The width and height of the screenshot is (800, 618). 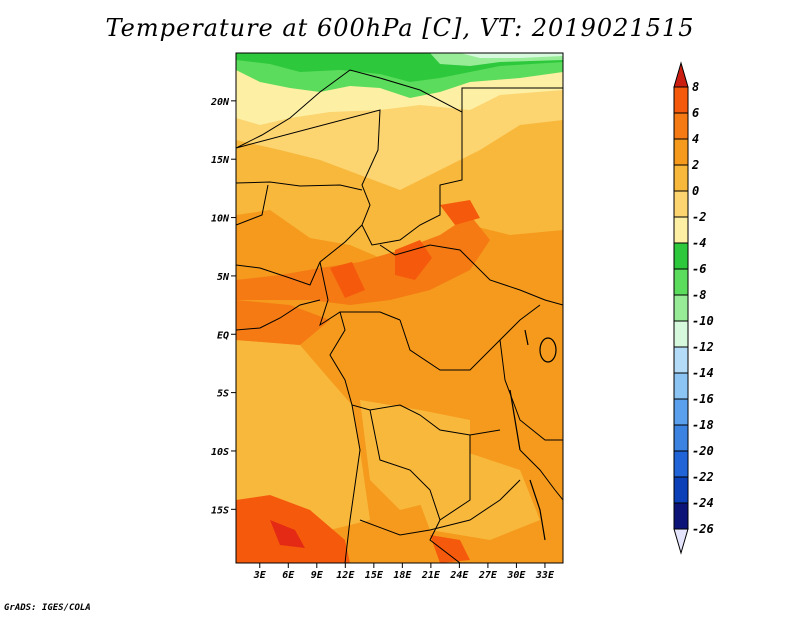 What do you see at coordinates (220, 102) in the screenshot?
I see `lat-tick-label: 20N` at bounding box center [220, 102].